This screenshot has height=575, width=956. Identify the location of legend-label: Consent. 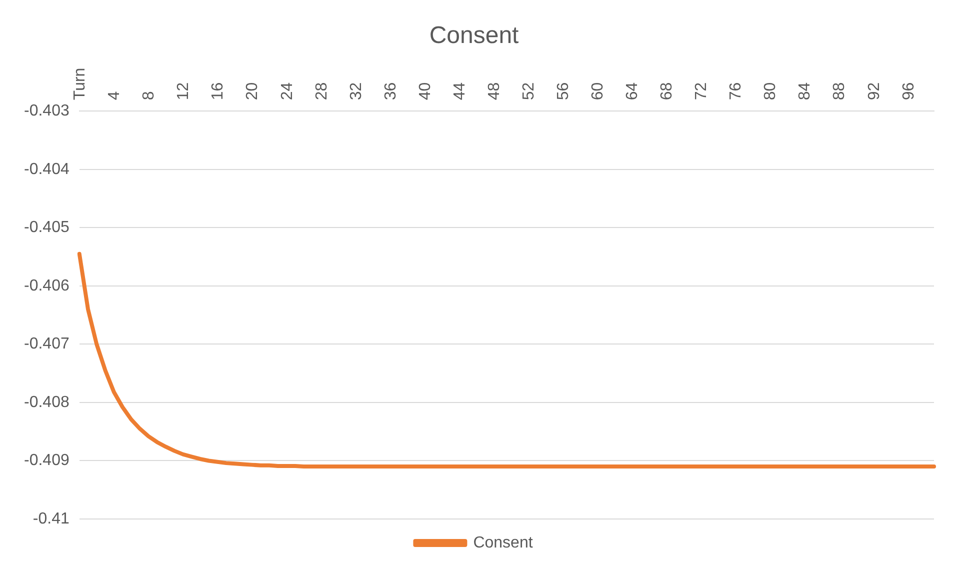
(503, 543).